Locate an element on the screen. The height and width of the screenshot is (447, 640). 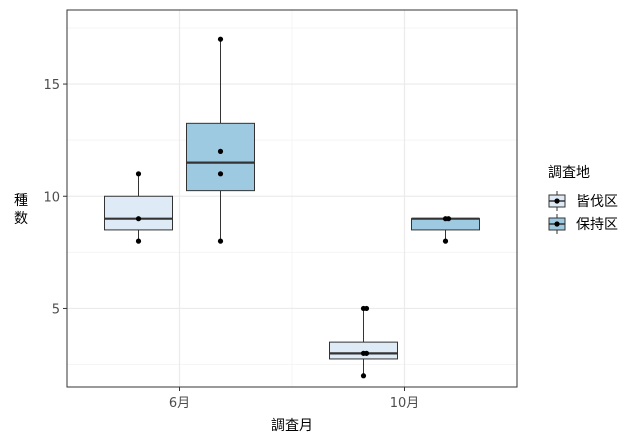
y-tick-label: 15 is located at coordinates (51, 85).